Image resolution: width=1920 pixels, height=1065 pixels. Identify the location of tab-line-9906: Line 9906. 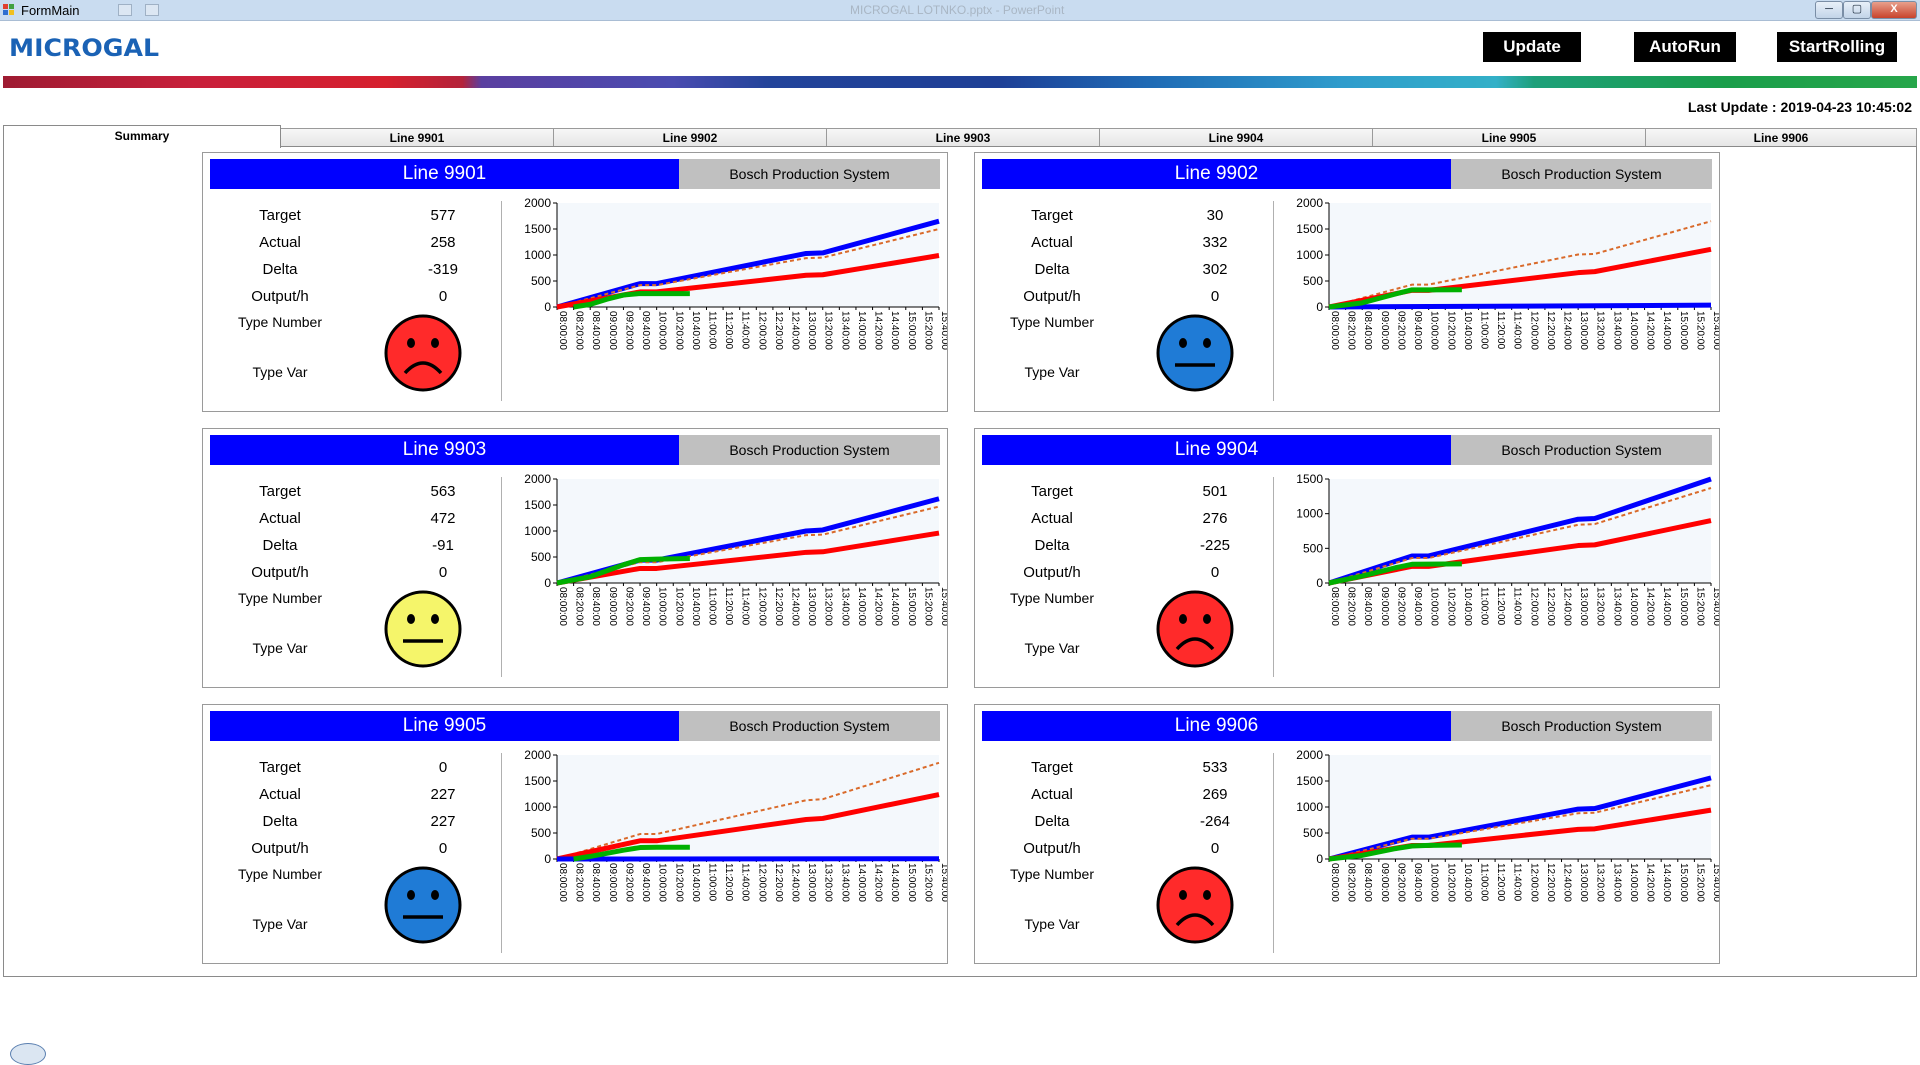
(1781, 137).